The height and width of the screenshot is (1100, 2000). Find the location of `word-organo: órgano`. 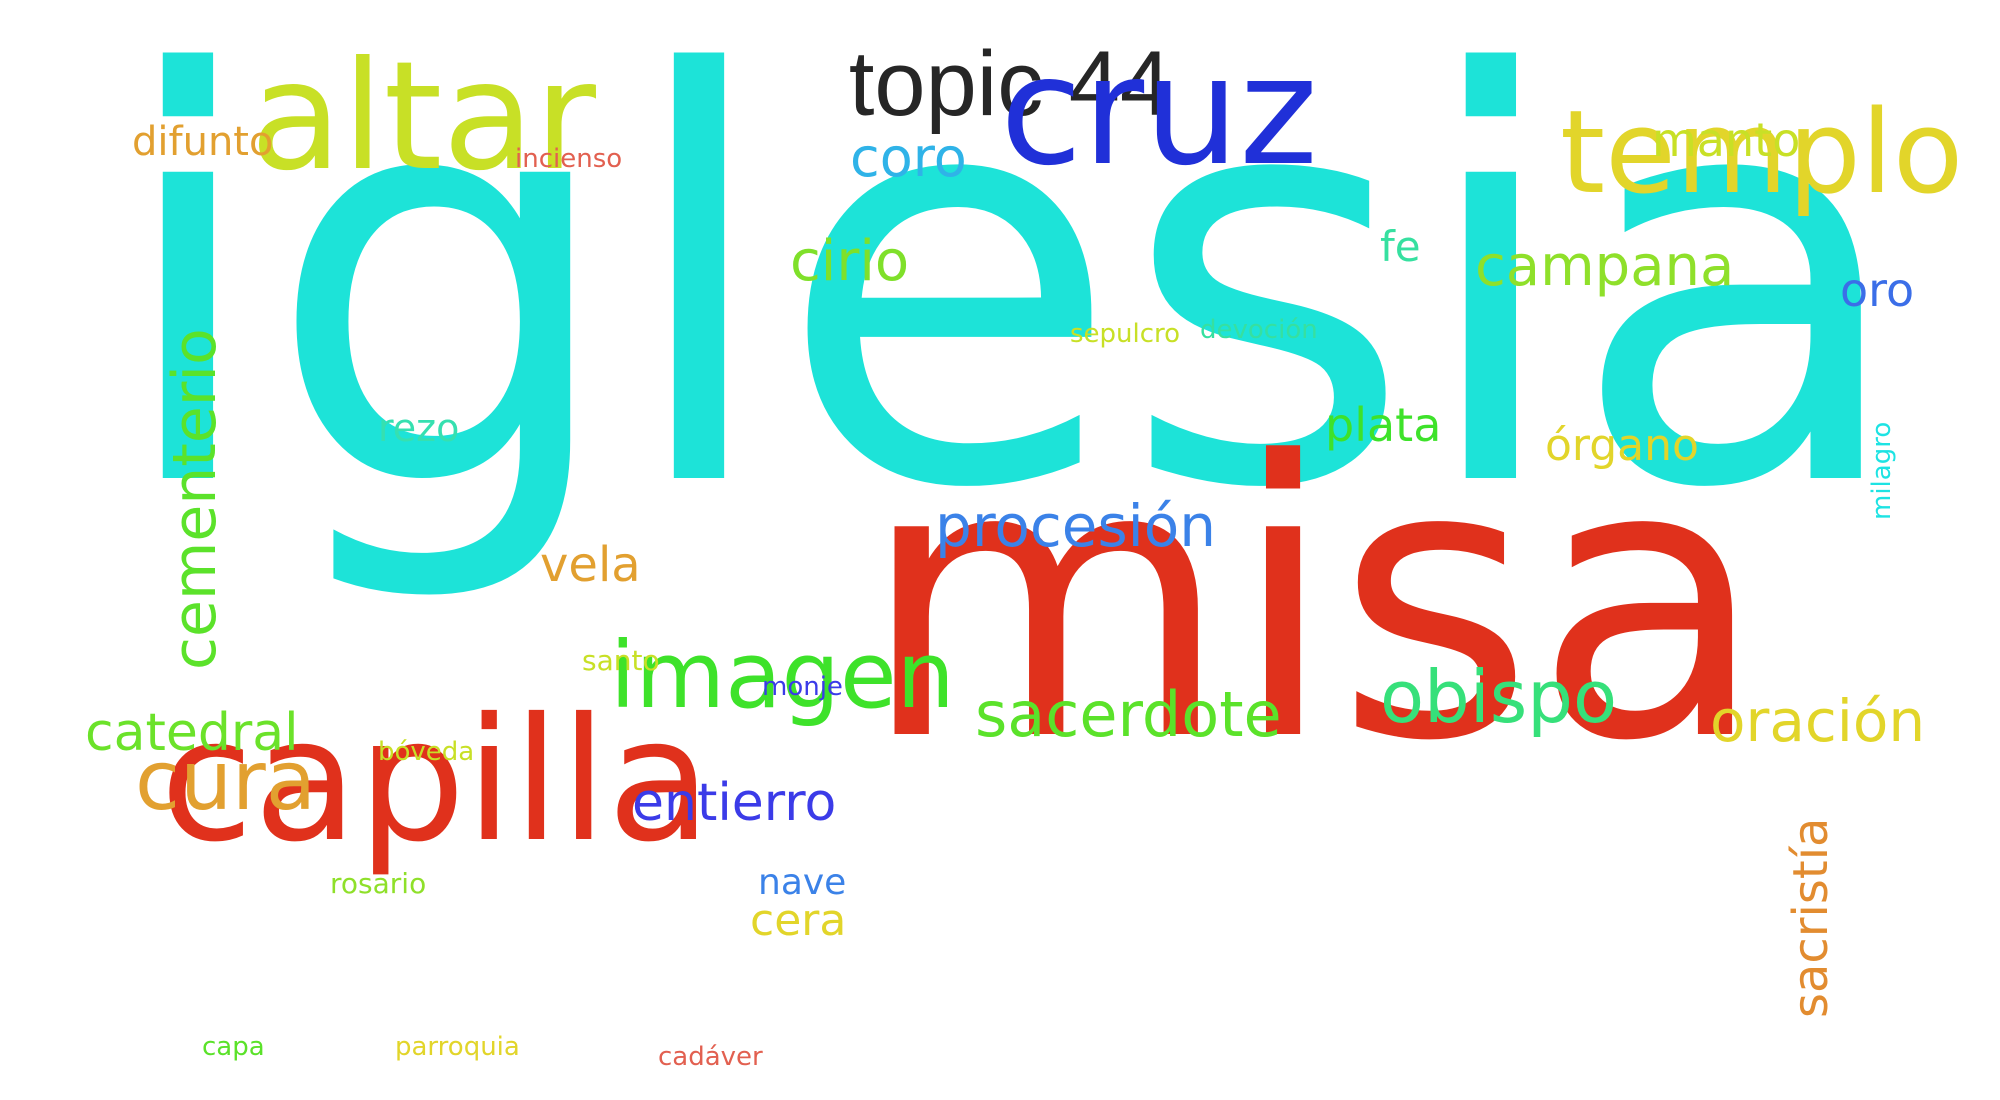

word-organo: órgano is located at coordinates (1622, 445).